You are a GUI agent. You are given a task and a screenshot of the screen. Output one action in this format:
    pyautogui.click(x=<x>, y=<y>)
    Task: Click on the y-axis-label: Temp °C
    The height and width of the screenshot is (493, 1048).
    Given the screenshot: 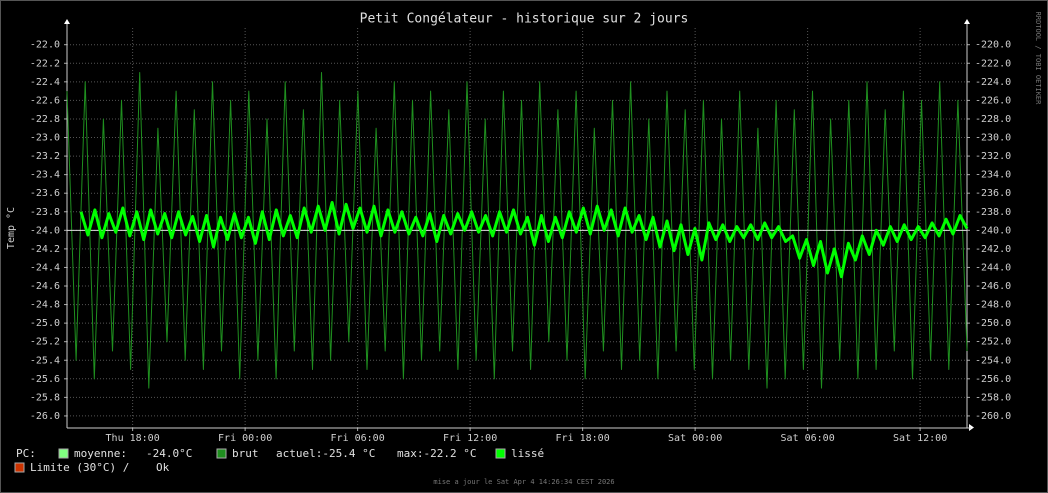 What is the action you would take?
    pyautogui.click(x=11, y=228)
    